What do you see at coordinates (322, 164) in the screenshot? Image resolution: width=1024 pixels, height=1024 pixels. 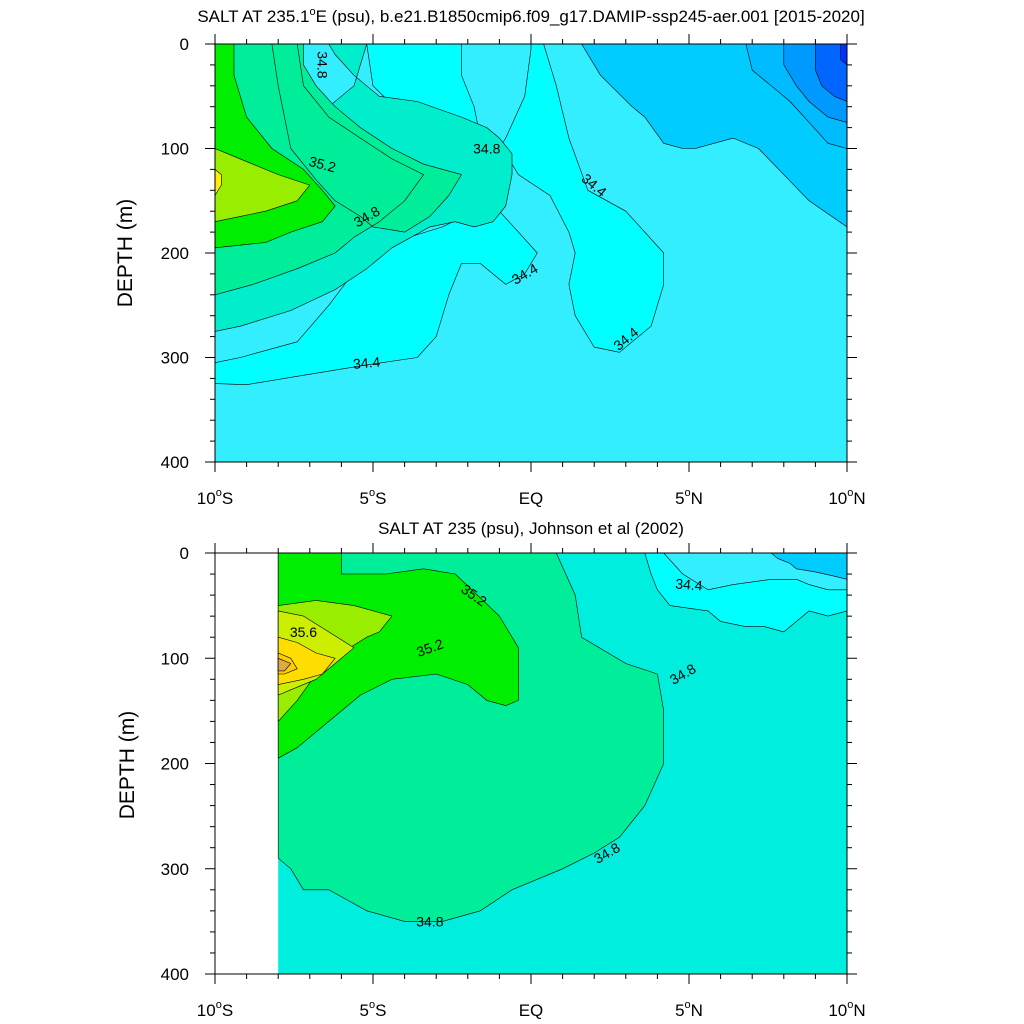 I see `contour-label: 35.2` at bounding box center [322, 164].